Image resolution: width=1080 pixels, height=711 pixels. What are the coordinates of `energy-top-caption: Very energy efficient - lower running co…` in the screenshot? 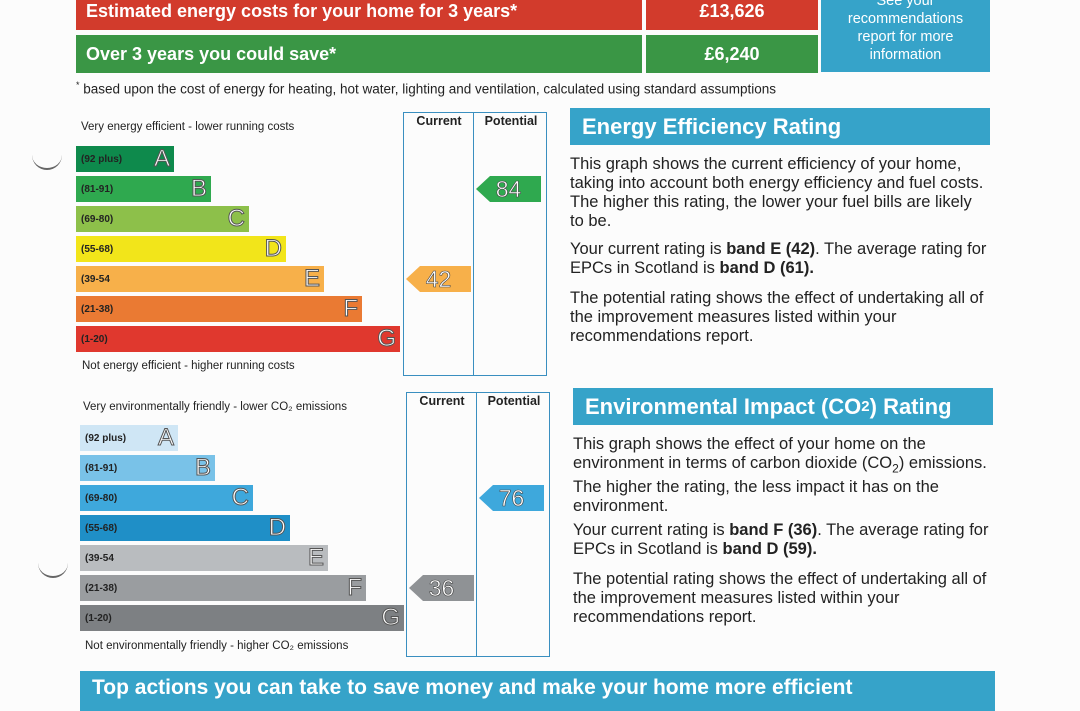 It's located at (188, 127).